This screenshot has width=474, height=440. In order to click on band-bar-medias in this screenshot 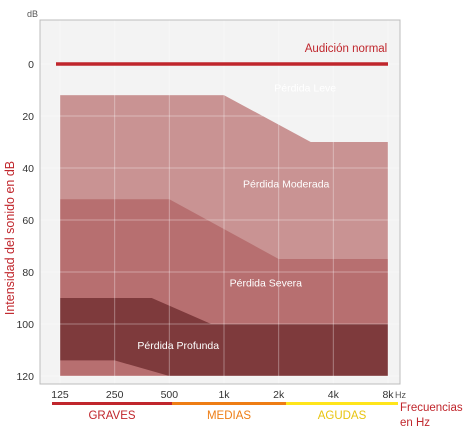, I will do `click(229, 403)`.